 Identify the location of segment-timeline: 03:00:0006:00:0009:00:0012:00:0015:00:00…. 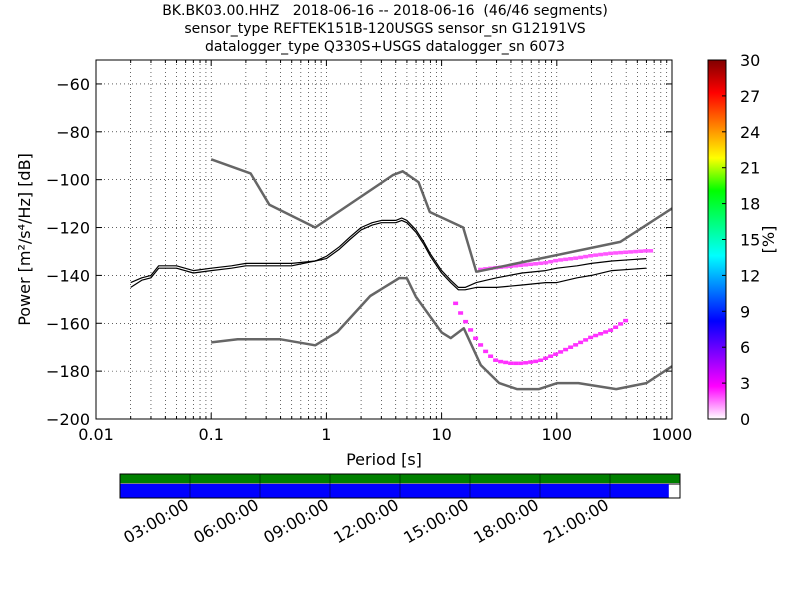
(400, 510).